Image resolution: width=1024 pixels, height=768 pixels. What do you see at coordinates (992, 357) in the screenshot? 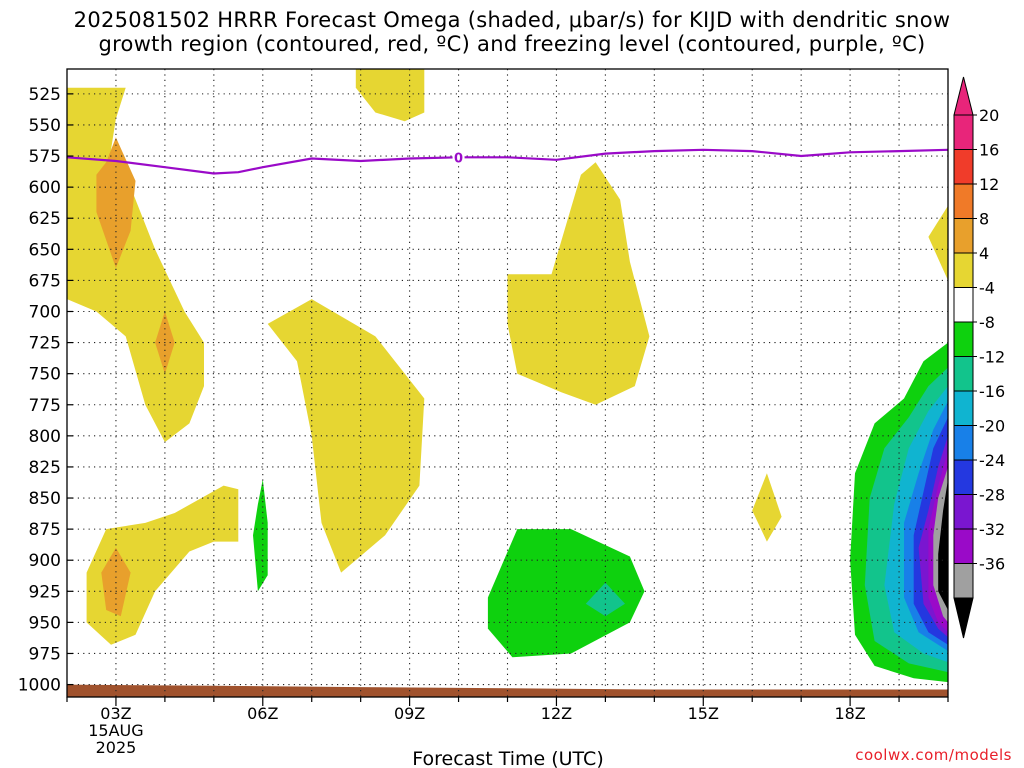
I see `colorbar-label-7: -12` at bounding box center [992, 357].